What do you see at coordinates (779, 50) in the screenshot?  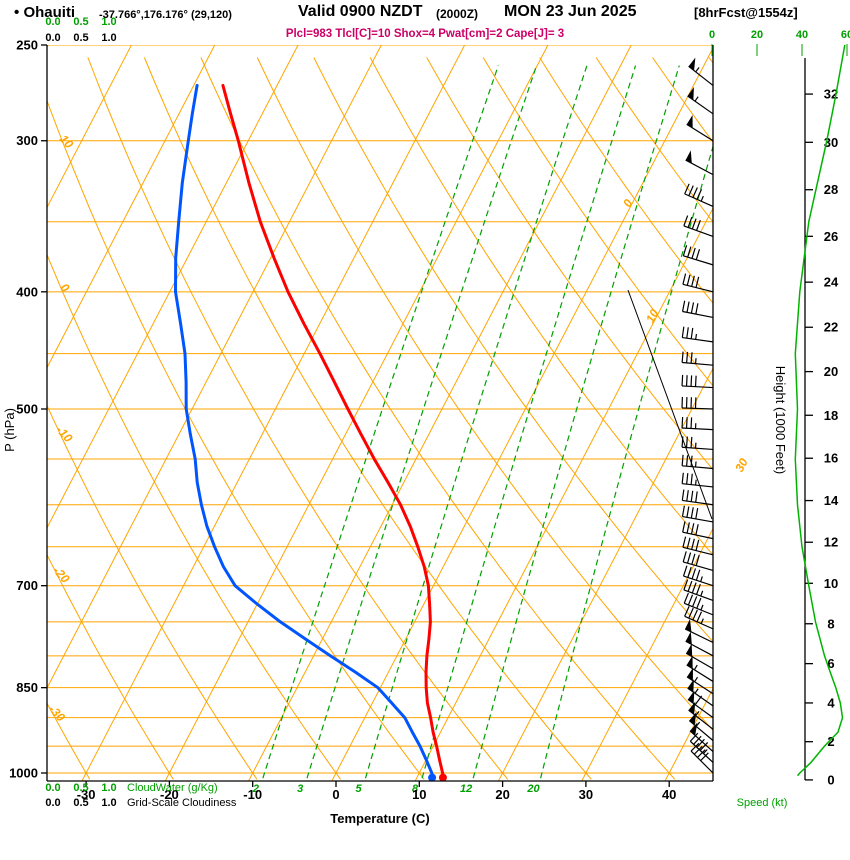 I see `speed-scale-ticks` at bounding box center [779, 50].